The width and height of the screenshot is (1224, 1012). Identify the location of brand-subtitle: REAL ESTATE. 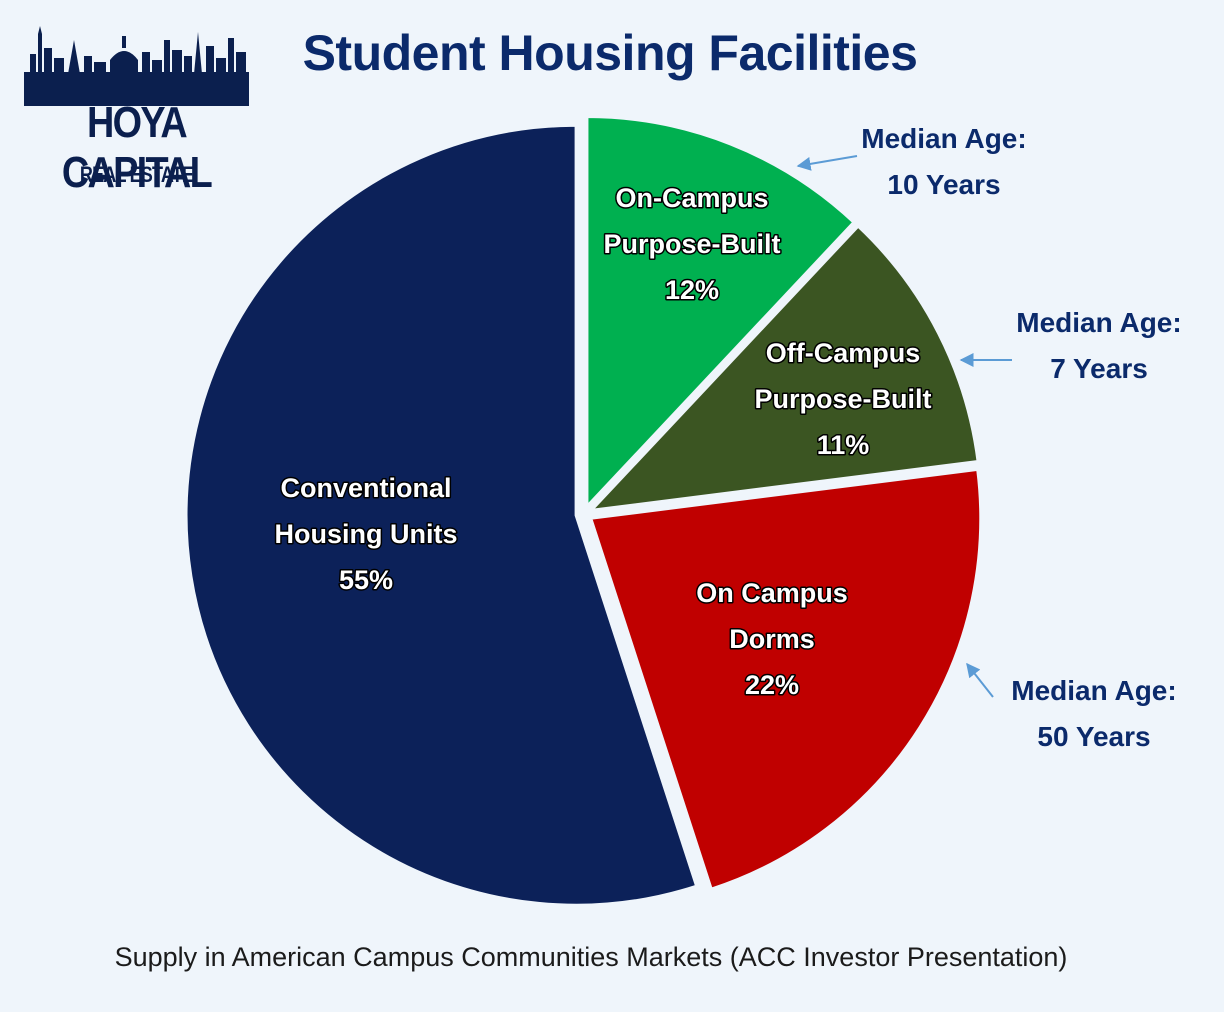
(136, 174).